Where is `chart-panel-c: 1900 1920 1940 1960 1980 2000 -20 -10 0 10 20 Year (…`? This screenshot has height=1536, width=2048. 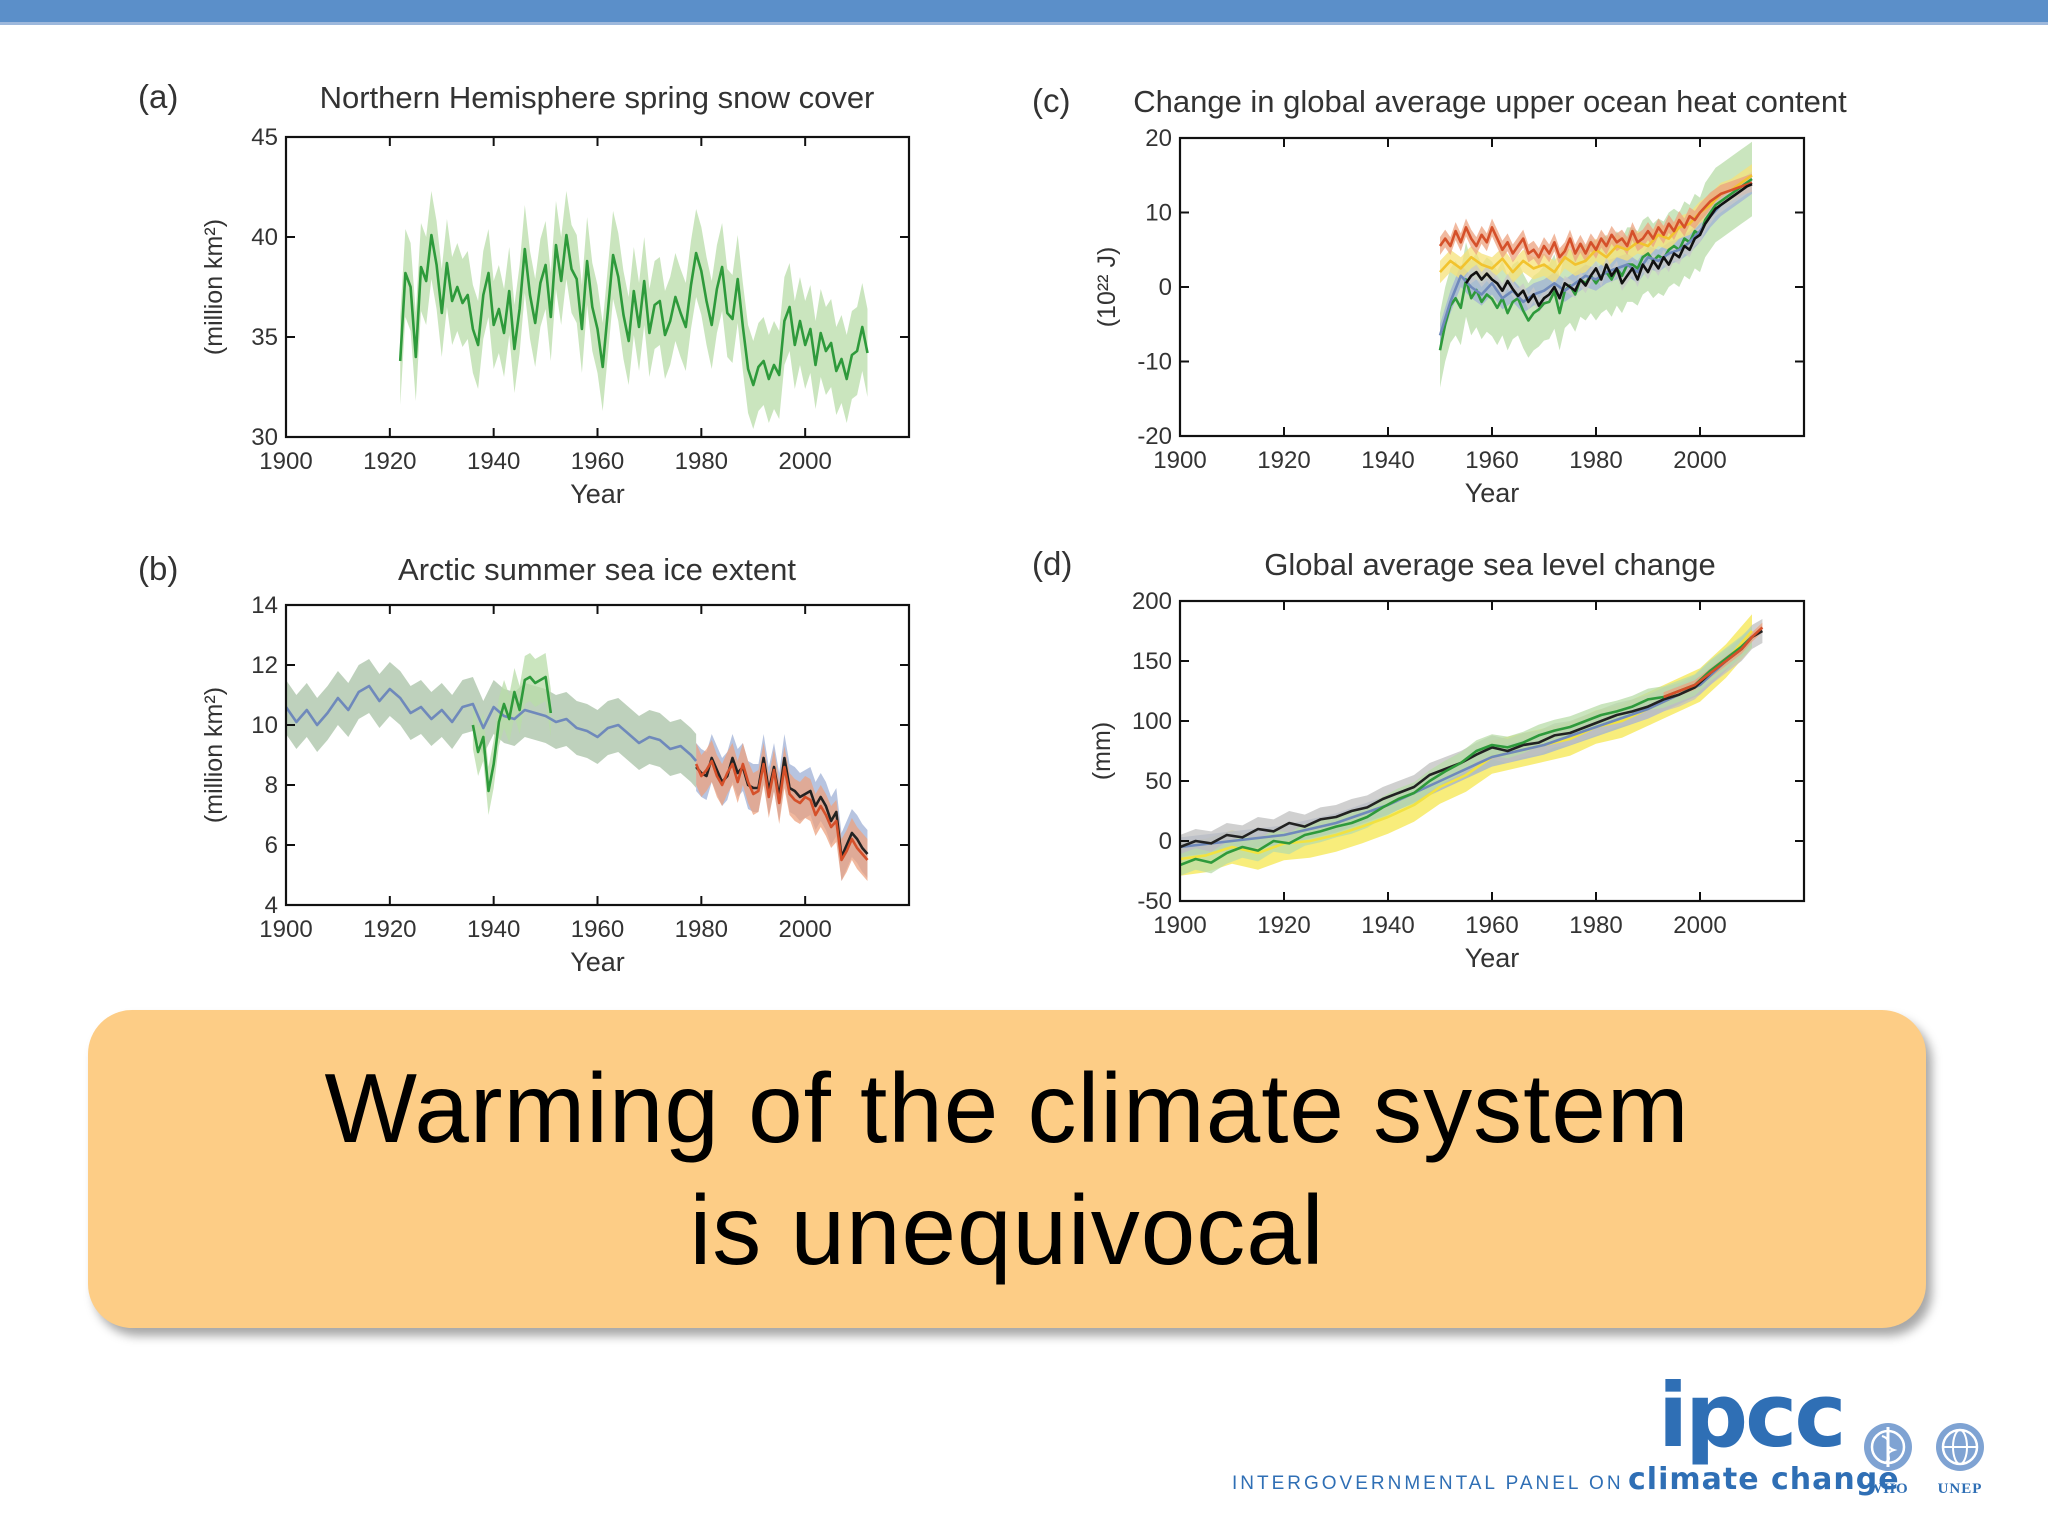 chart-panel-c: 1900 1920 1940 1960 1980 2000 -20 -10 0 10 20 Year (… is located at coordinates (1439, 295).